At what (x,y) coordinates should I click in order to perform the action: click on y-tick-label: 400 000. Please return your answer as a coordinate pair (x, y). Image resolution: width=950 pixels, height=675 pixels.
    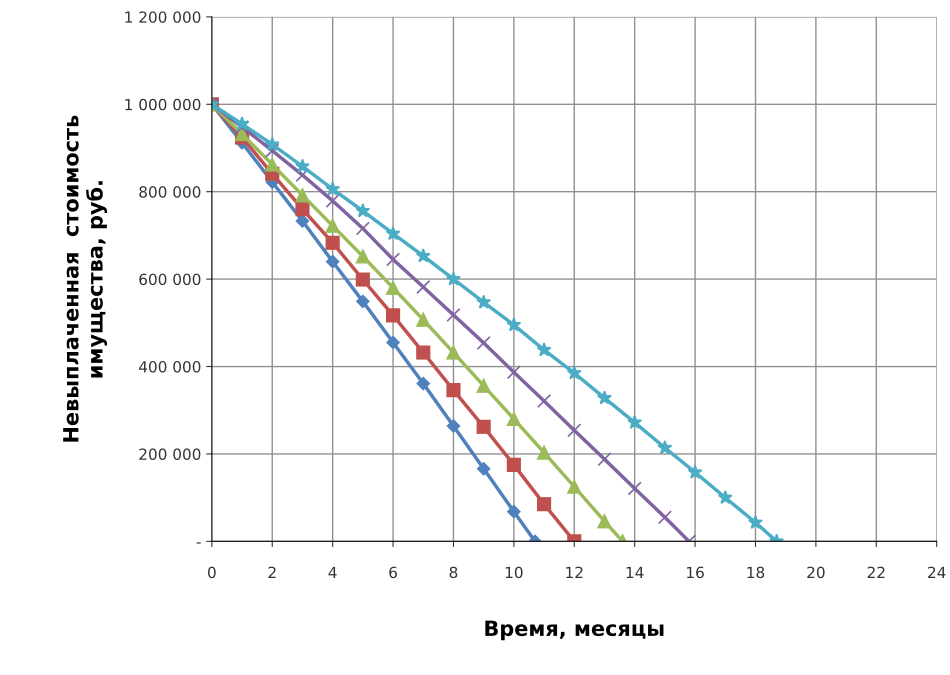
    Looking at the image, I should click on (169, 366).